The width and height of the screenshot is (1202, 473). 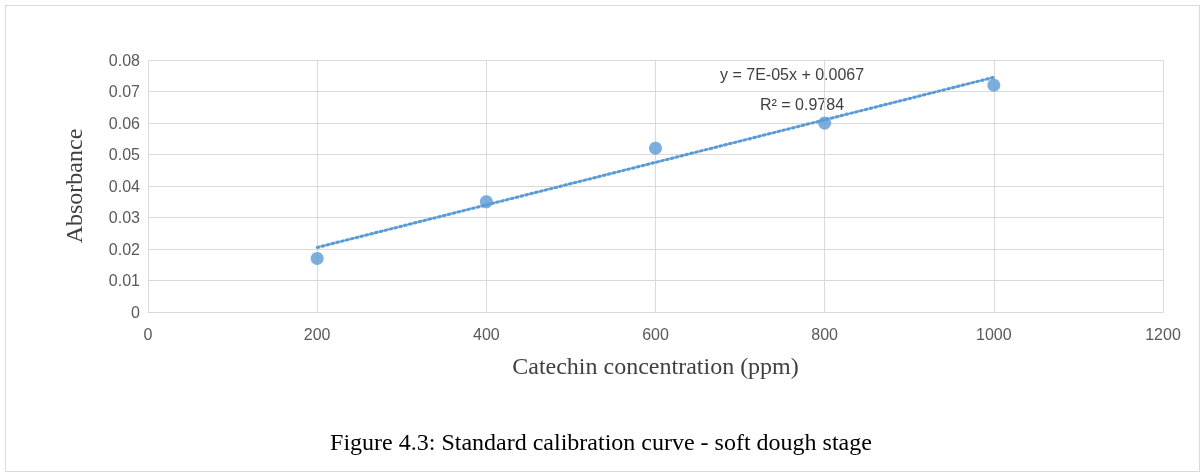 I want to click on x-axis-title: Catechin concentration (ppm), so click(x=655, y=366).